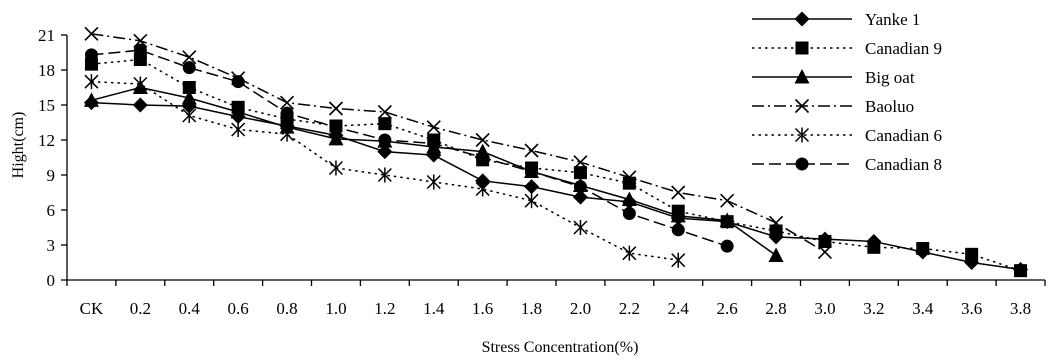 Image resolution: width=1050 pixels, height=360 pixels. Describe the element at coordinates (833, 106) in the screenshot. I see `legend-entry: Baoluo` at that location.